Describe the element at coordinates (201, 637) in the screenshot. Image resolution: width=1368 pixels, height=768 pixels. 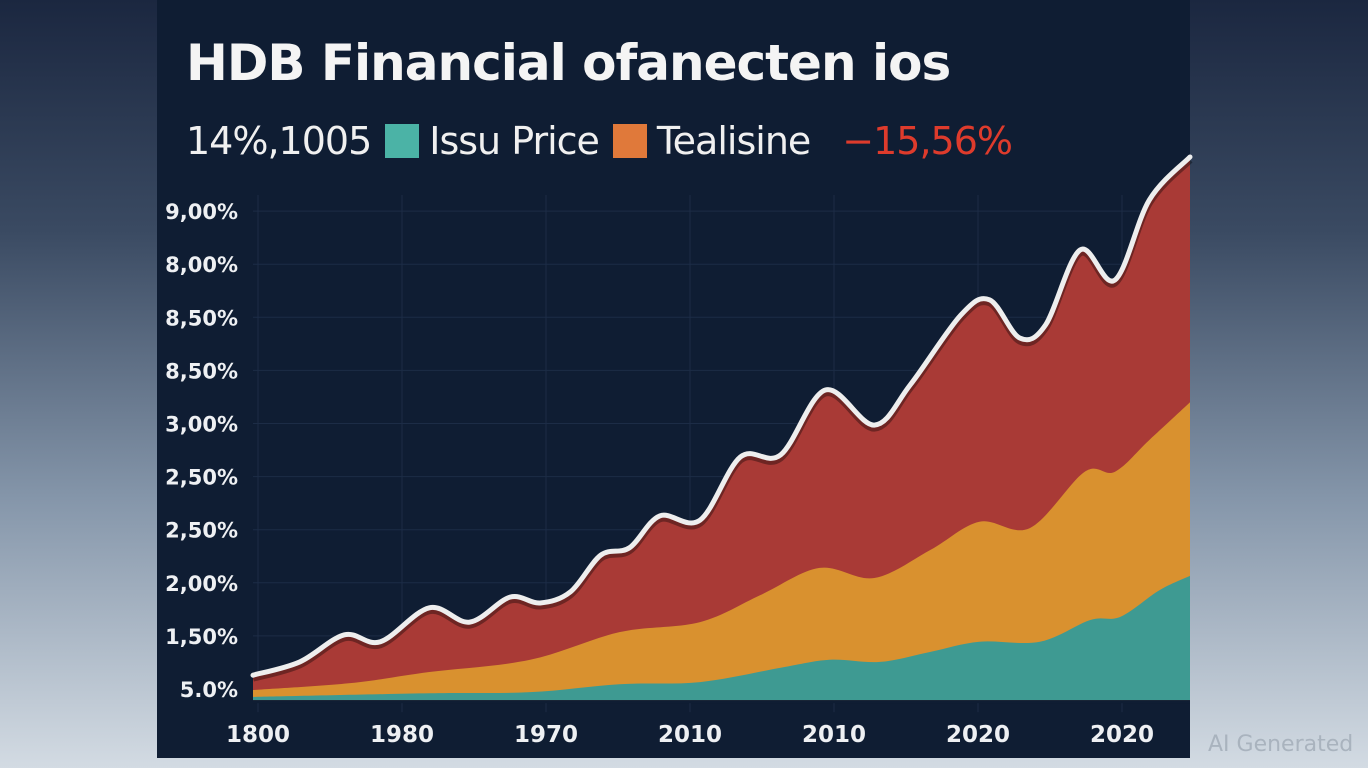
I see `y-tick-label: 1,50%` at that location.